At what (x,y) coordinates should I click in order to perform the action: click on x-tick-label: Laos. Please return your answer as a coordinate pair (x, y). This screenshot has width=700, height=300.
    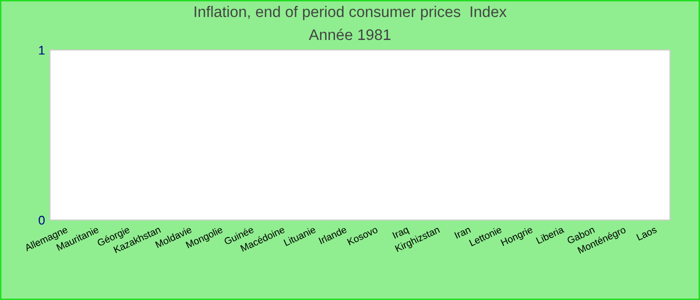
    Looking at the image, I should click on (647, 233).